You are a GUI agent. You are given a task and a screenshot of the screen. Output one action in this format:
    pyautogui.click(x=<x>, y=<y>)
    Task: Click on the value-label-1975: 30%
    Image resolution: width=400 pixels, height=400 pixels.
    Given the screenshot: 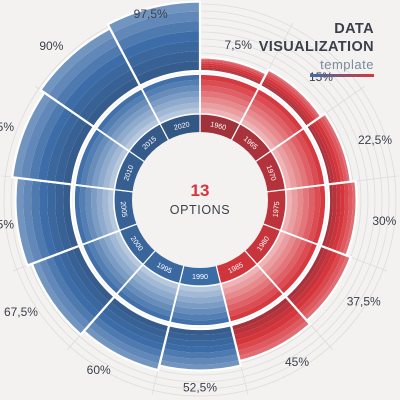 What is the action you would take?
    pyautogui.click(x=384, y=221)
    